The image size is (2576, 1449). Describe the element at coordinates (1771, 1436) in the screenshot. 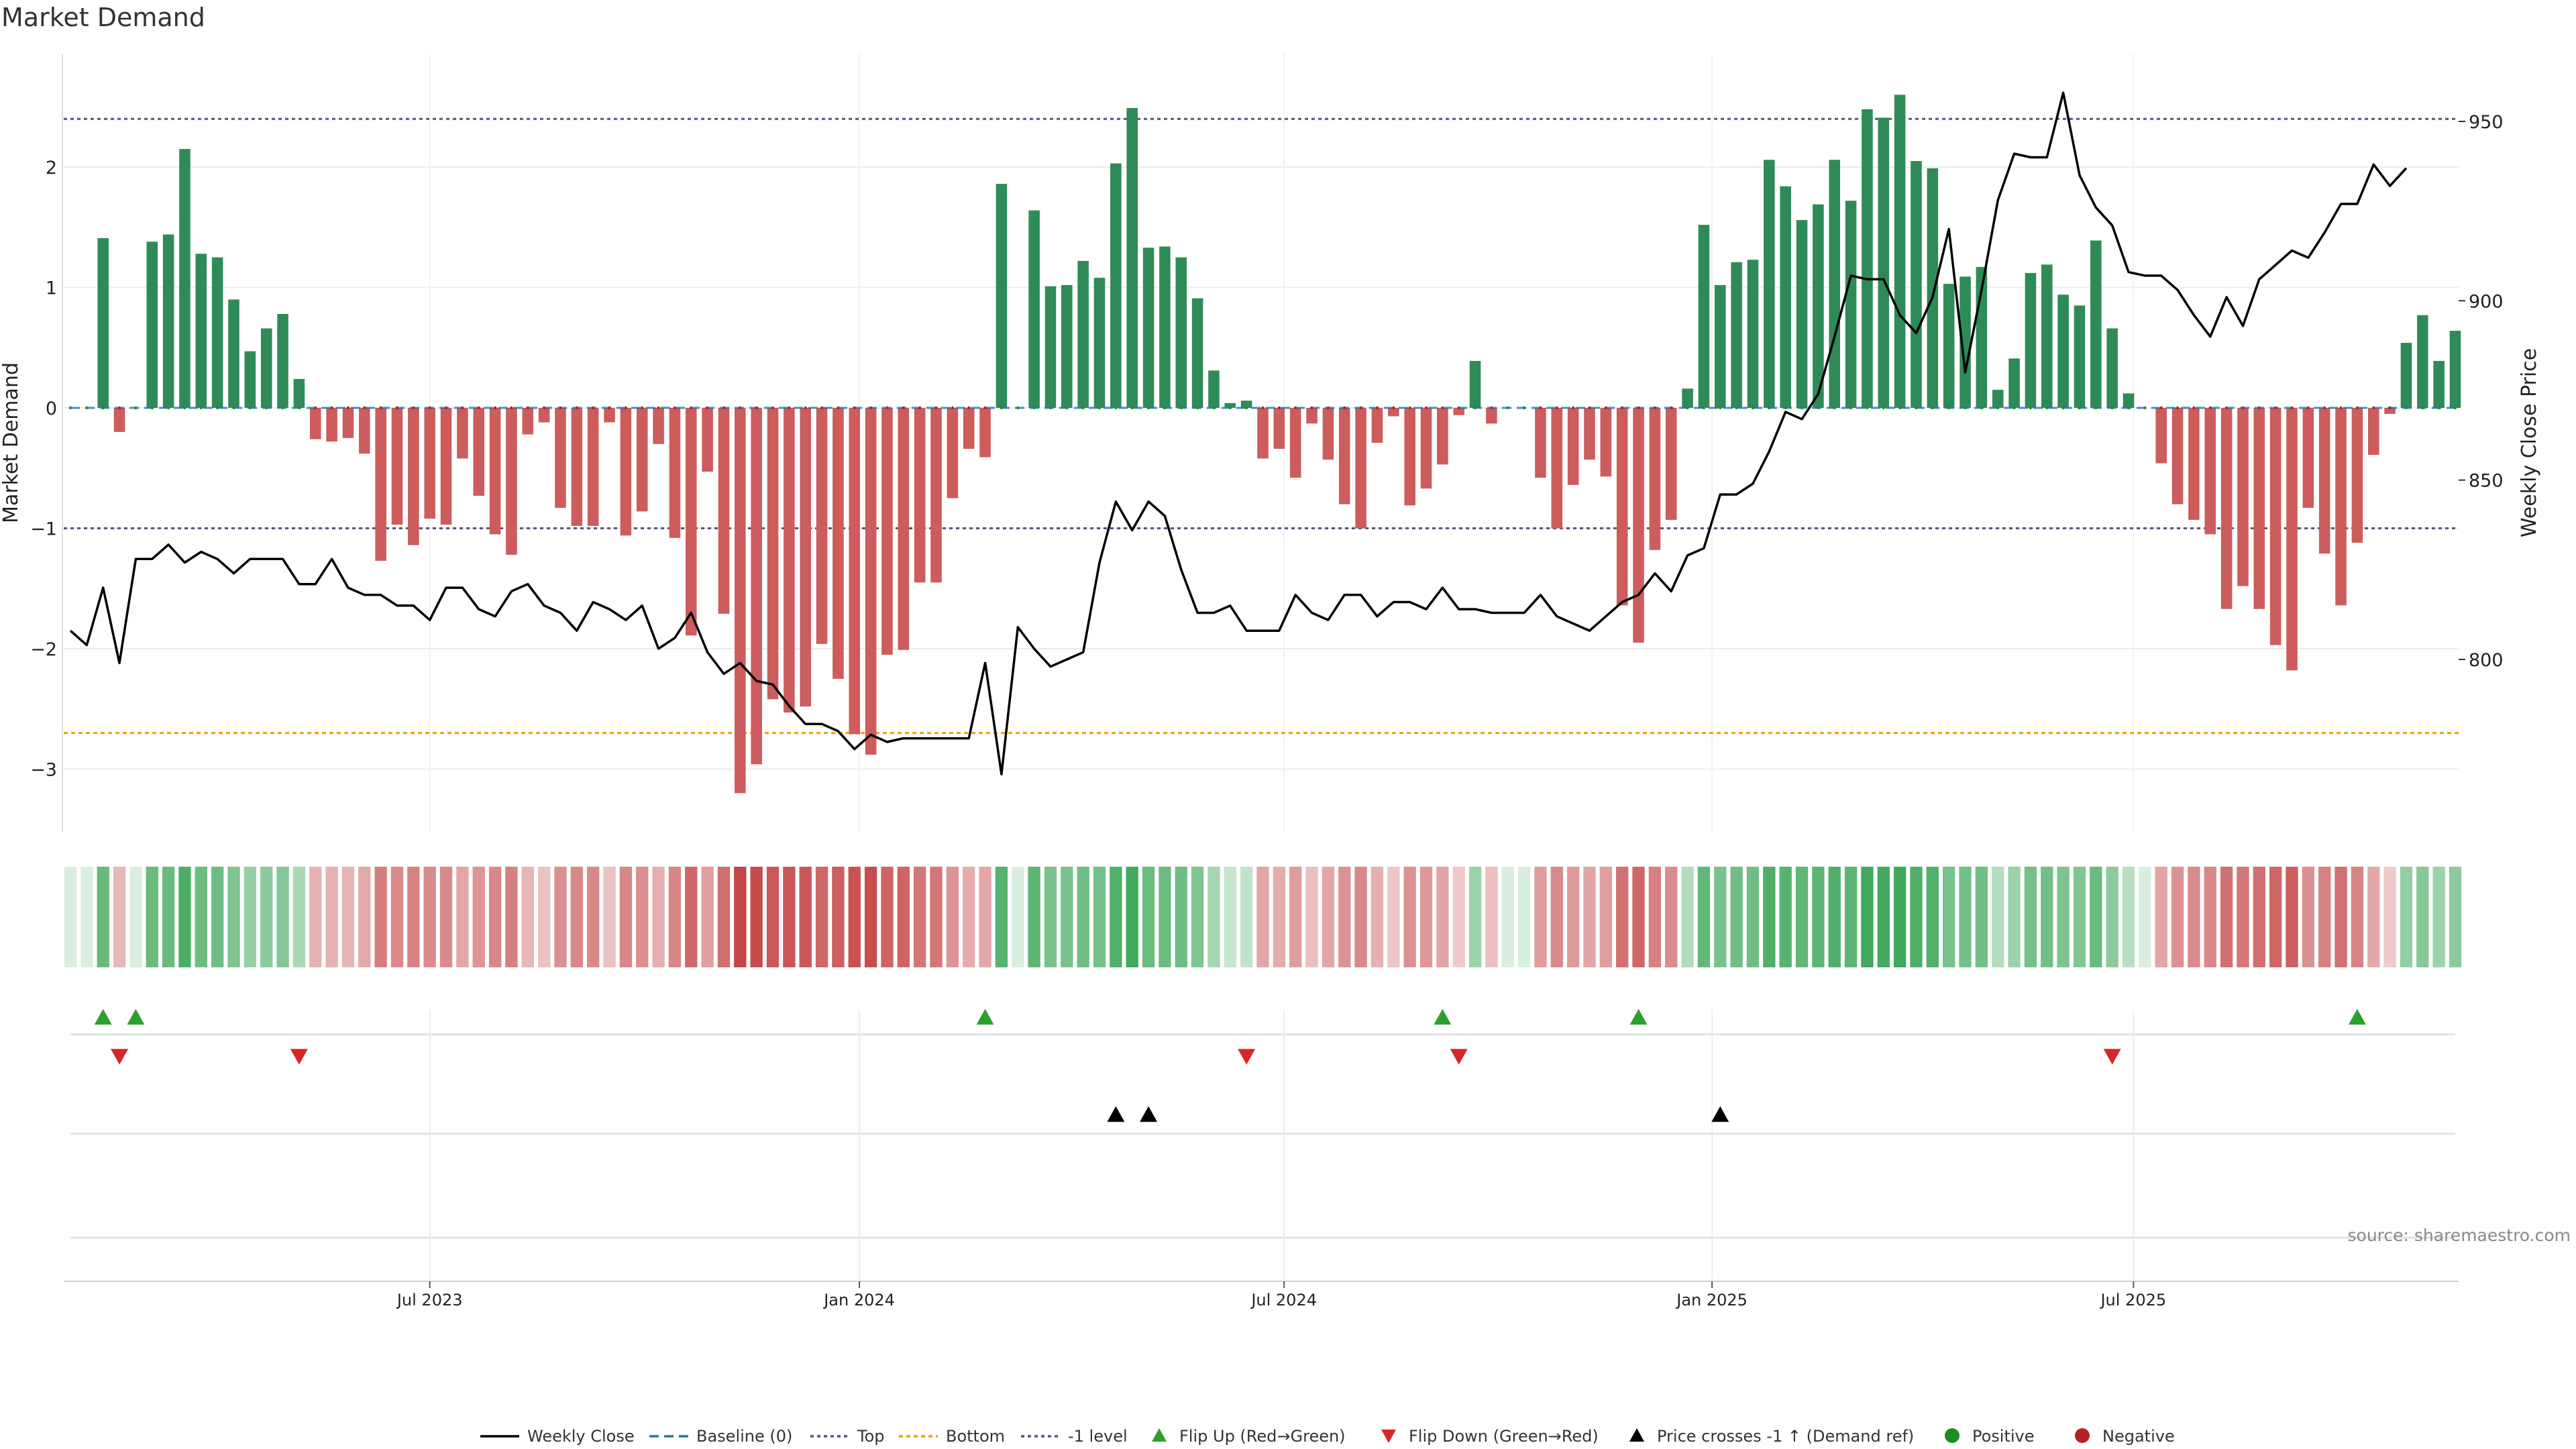

I see `legend-item: Price crosses -1 ↑ (Demand ref)` at that location.